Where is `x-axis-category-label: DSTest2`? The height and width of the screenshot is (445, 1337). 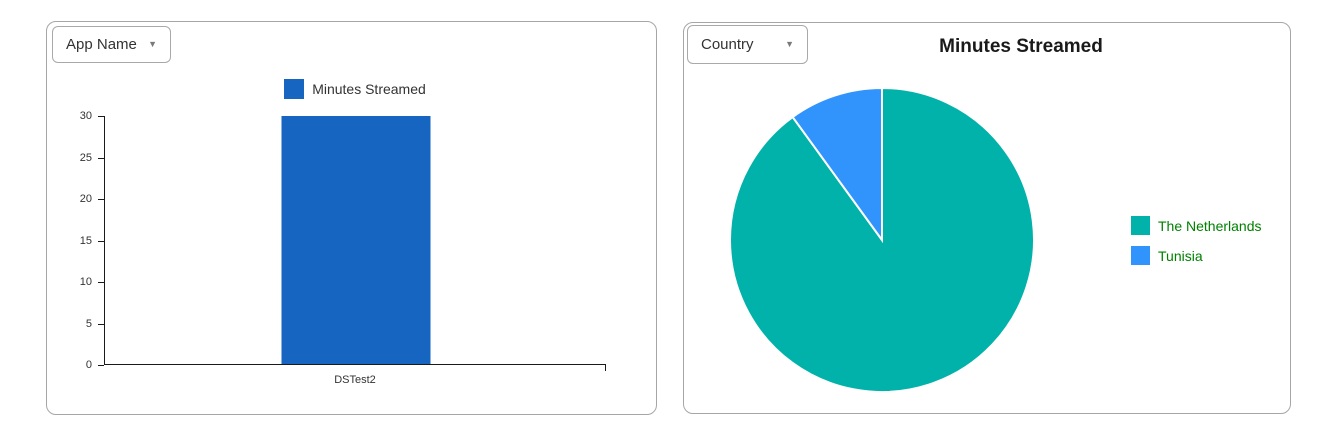 x-axis-category-label: DSTest2 is located at coordinates (355, 380).